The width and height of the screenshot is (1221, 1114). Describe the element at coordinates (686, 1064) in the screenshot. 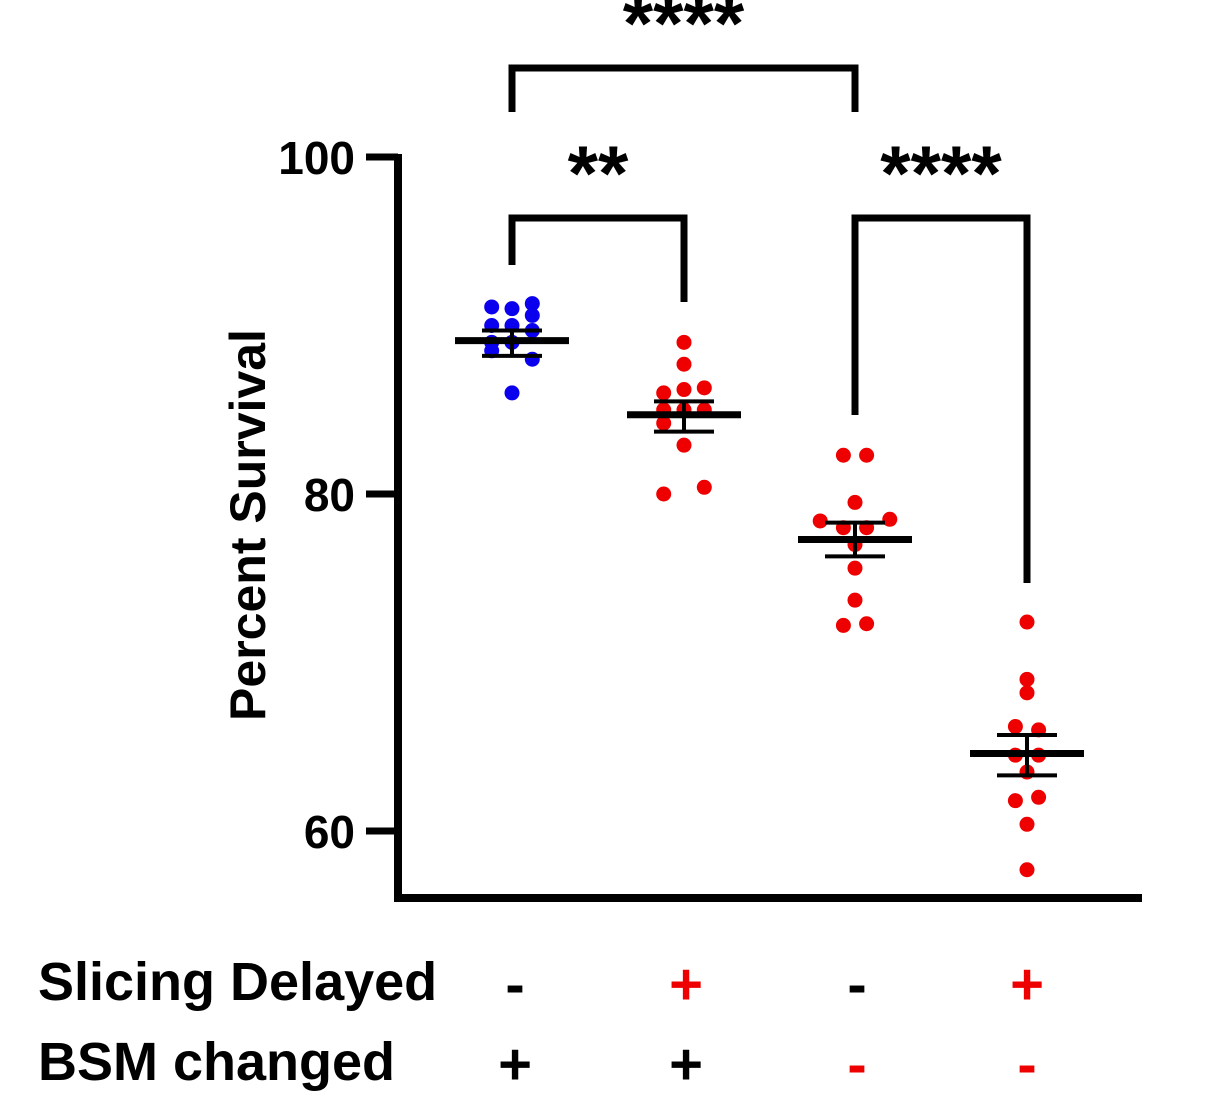

I see `condition-sign-r2-g2: +` at that location.